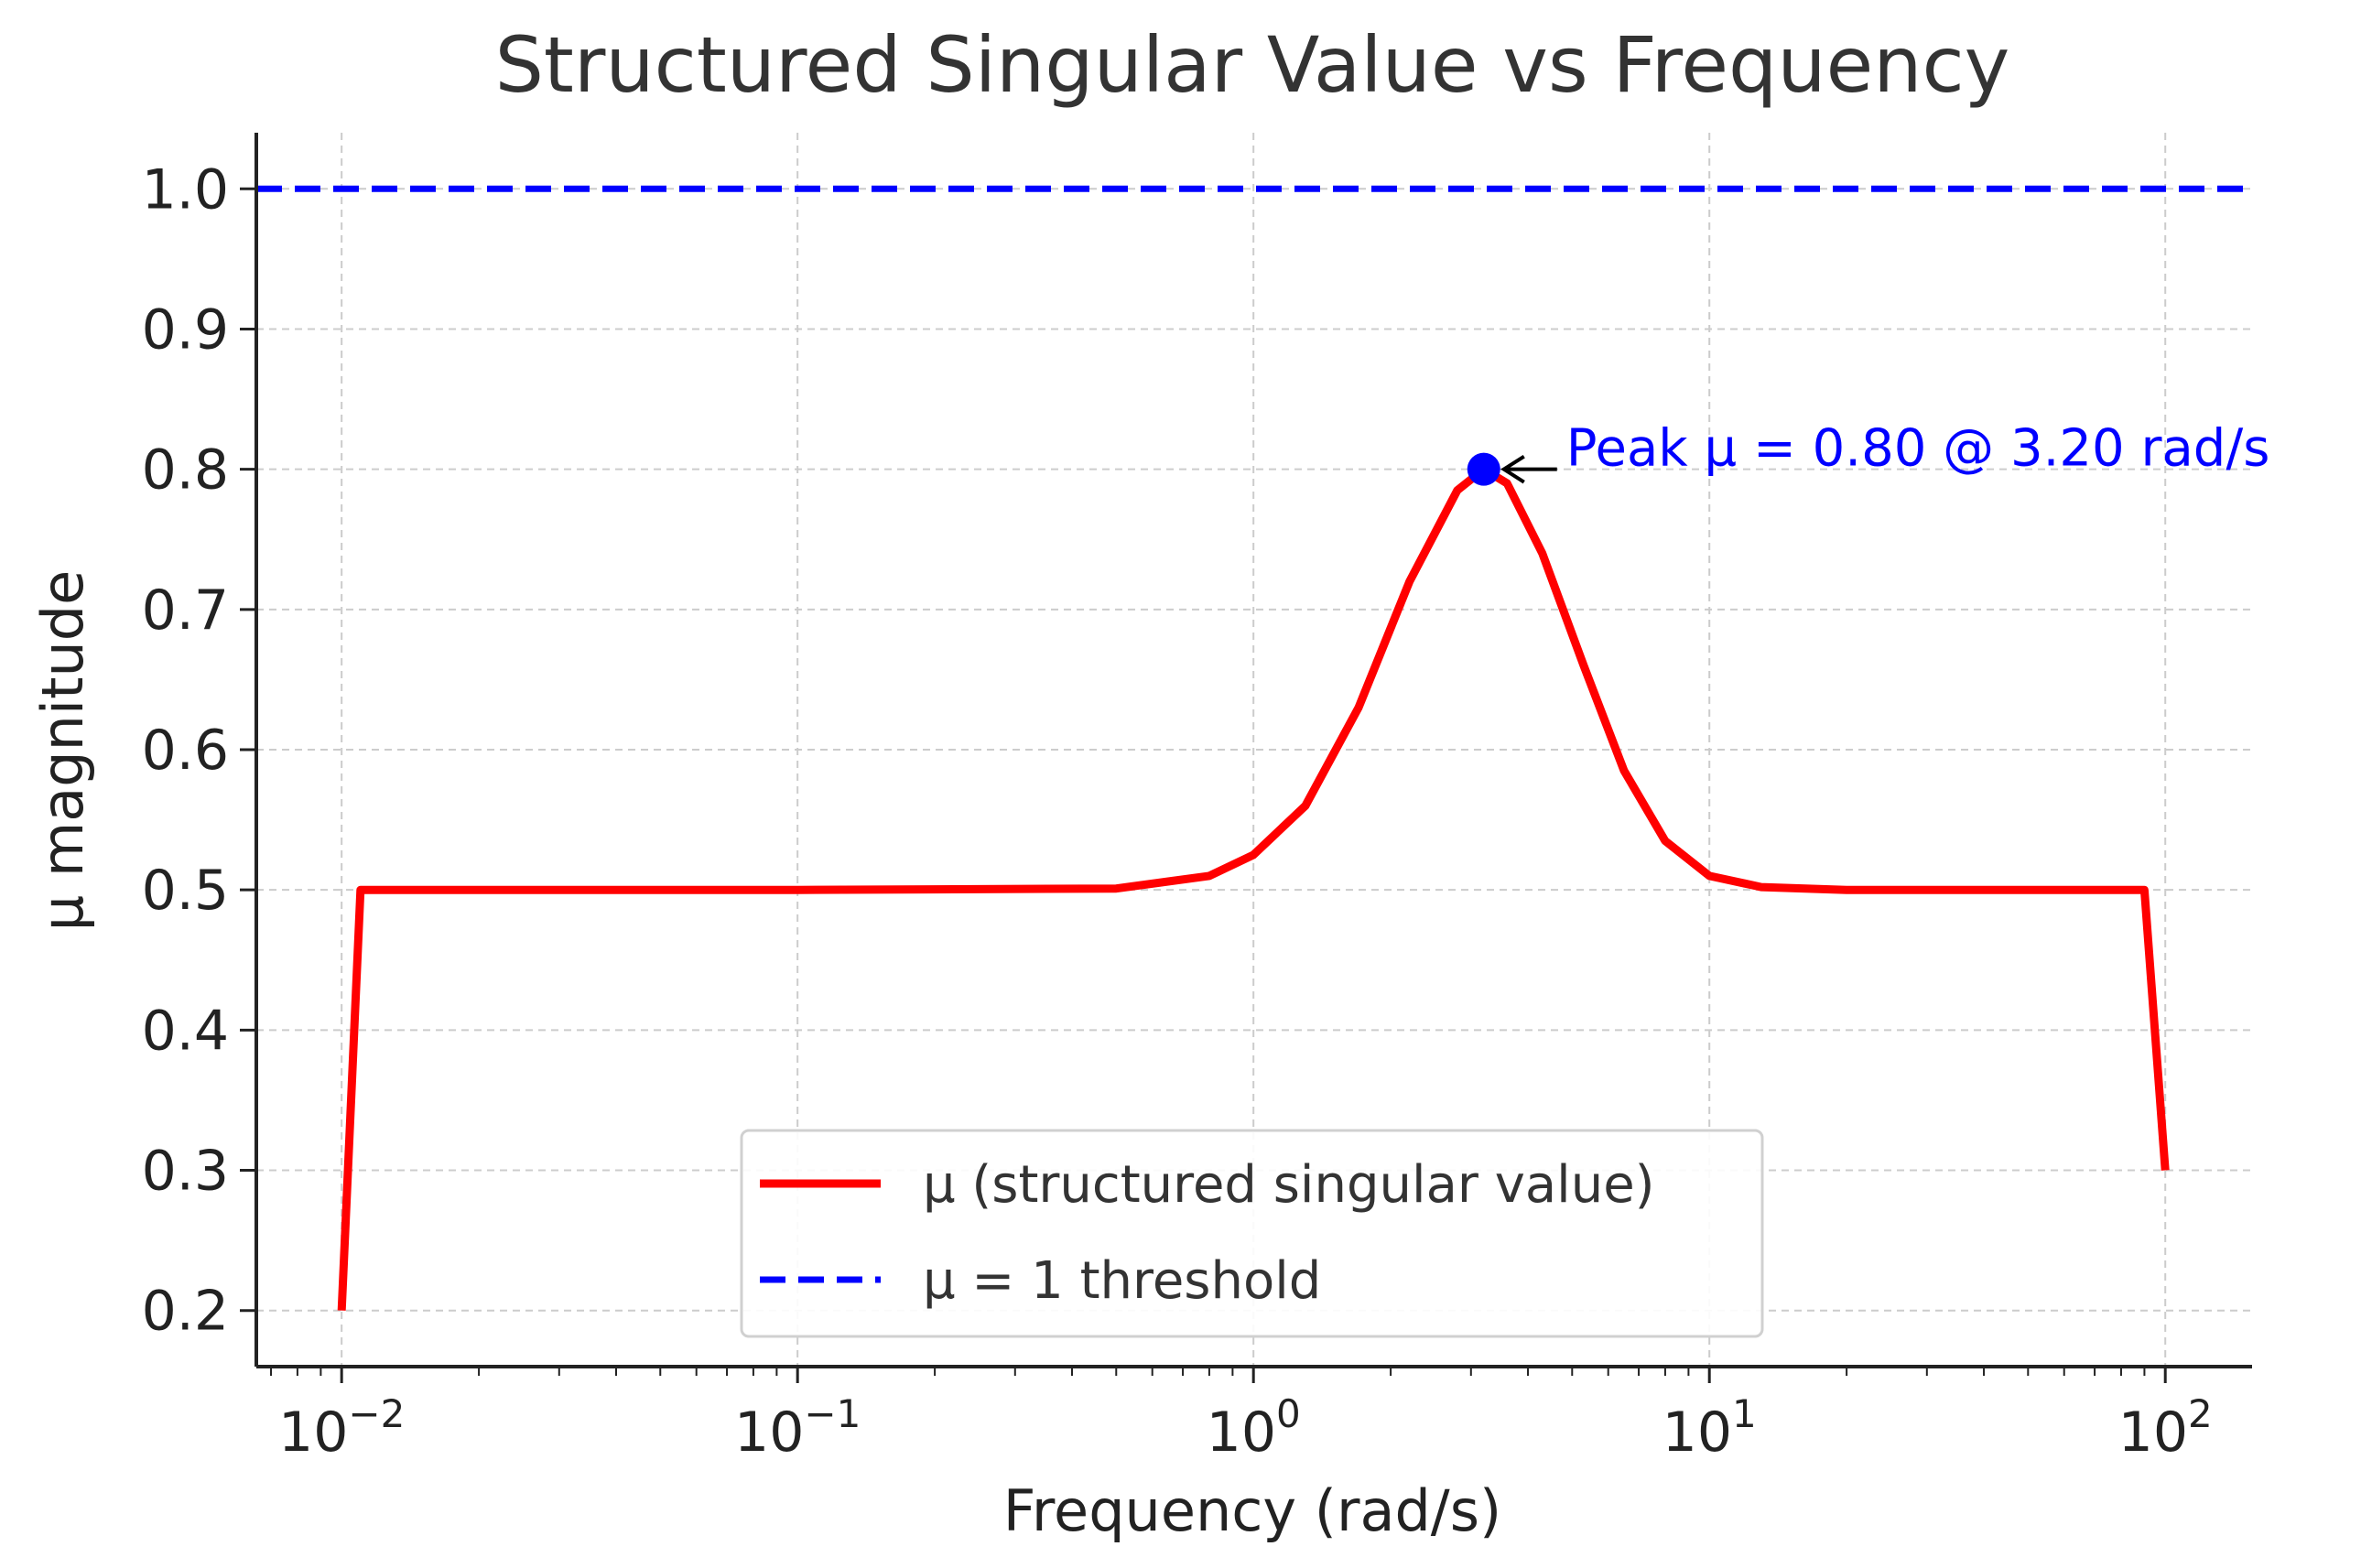 The height and width of the screenshot is (1568, 2361). Describe the element at coordinates (1918, 449) in the screenshot. I see `peak-annotation: Peak μ = 0.80 @ 3.20 rad/s` at that location.